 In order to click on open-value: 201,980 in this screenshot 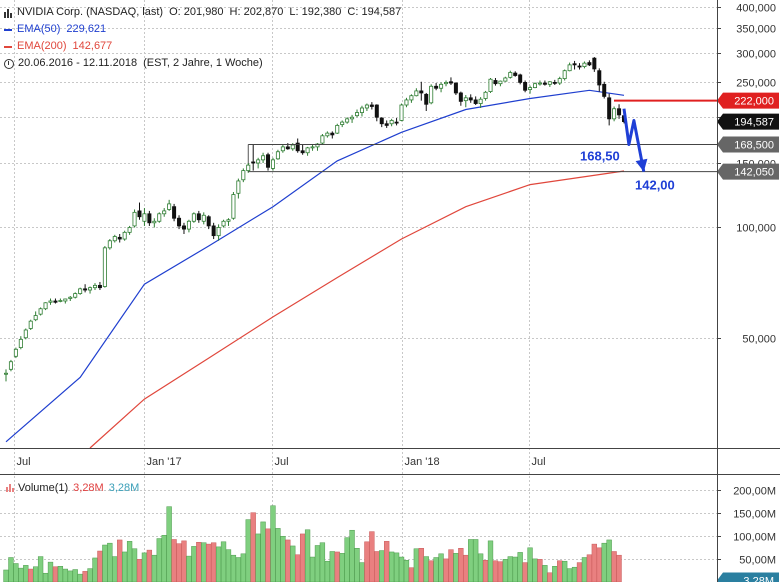, I will do `click(203, 12)`.